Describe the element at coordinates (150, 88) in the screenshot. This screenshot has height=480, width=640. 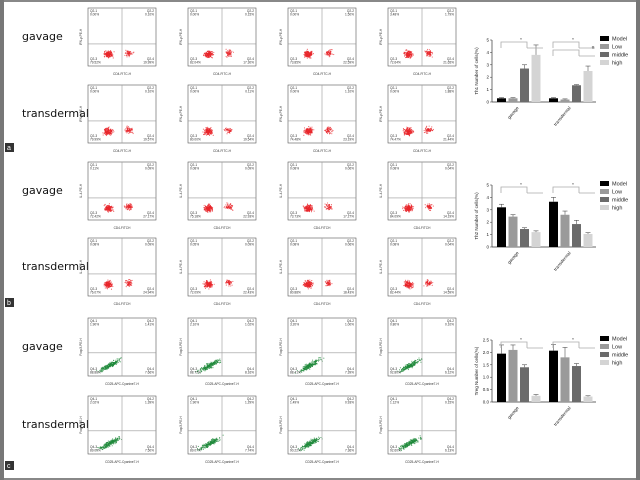
I see `quadrant-name: Q2-2` at that location.